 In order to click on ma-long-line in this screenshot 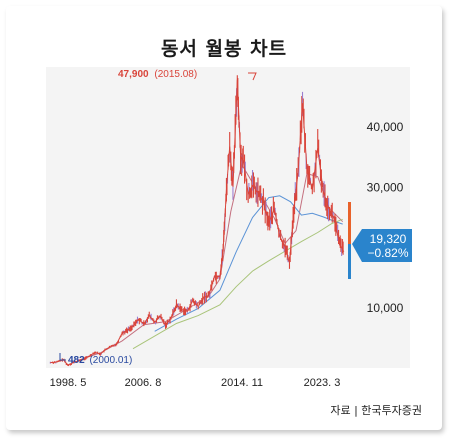, I will do `click(237, 284)`.